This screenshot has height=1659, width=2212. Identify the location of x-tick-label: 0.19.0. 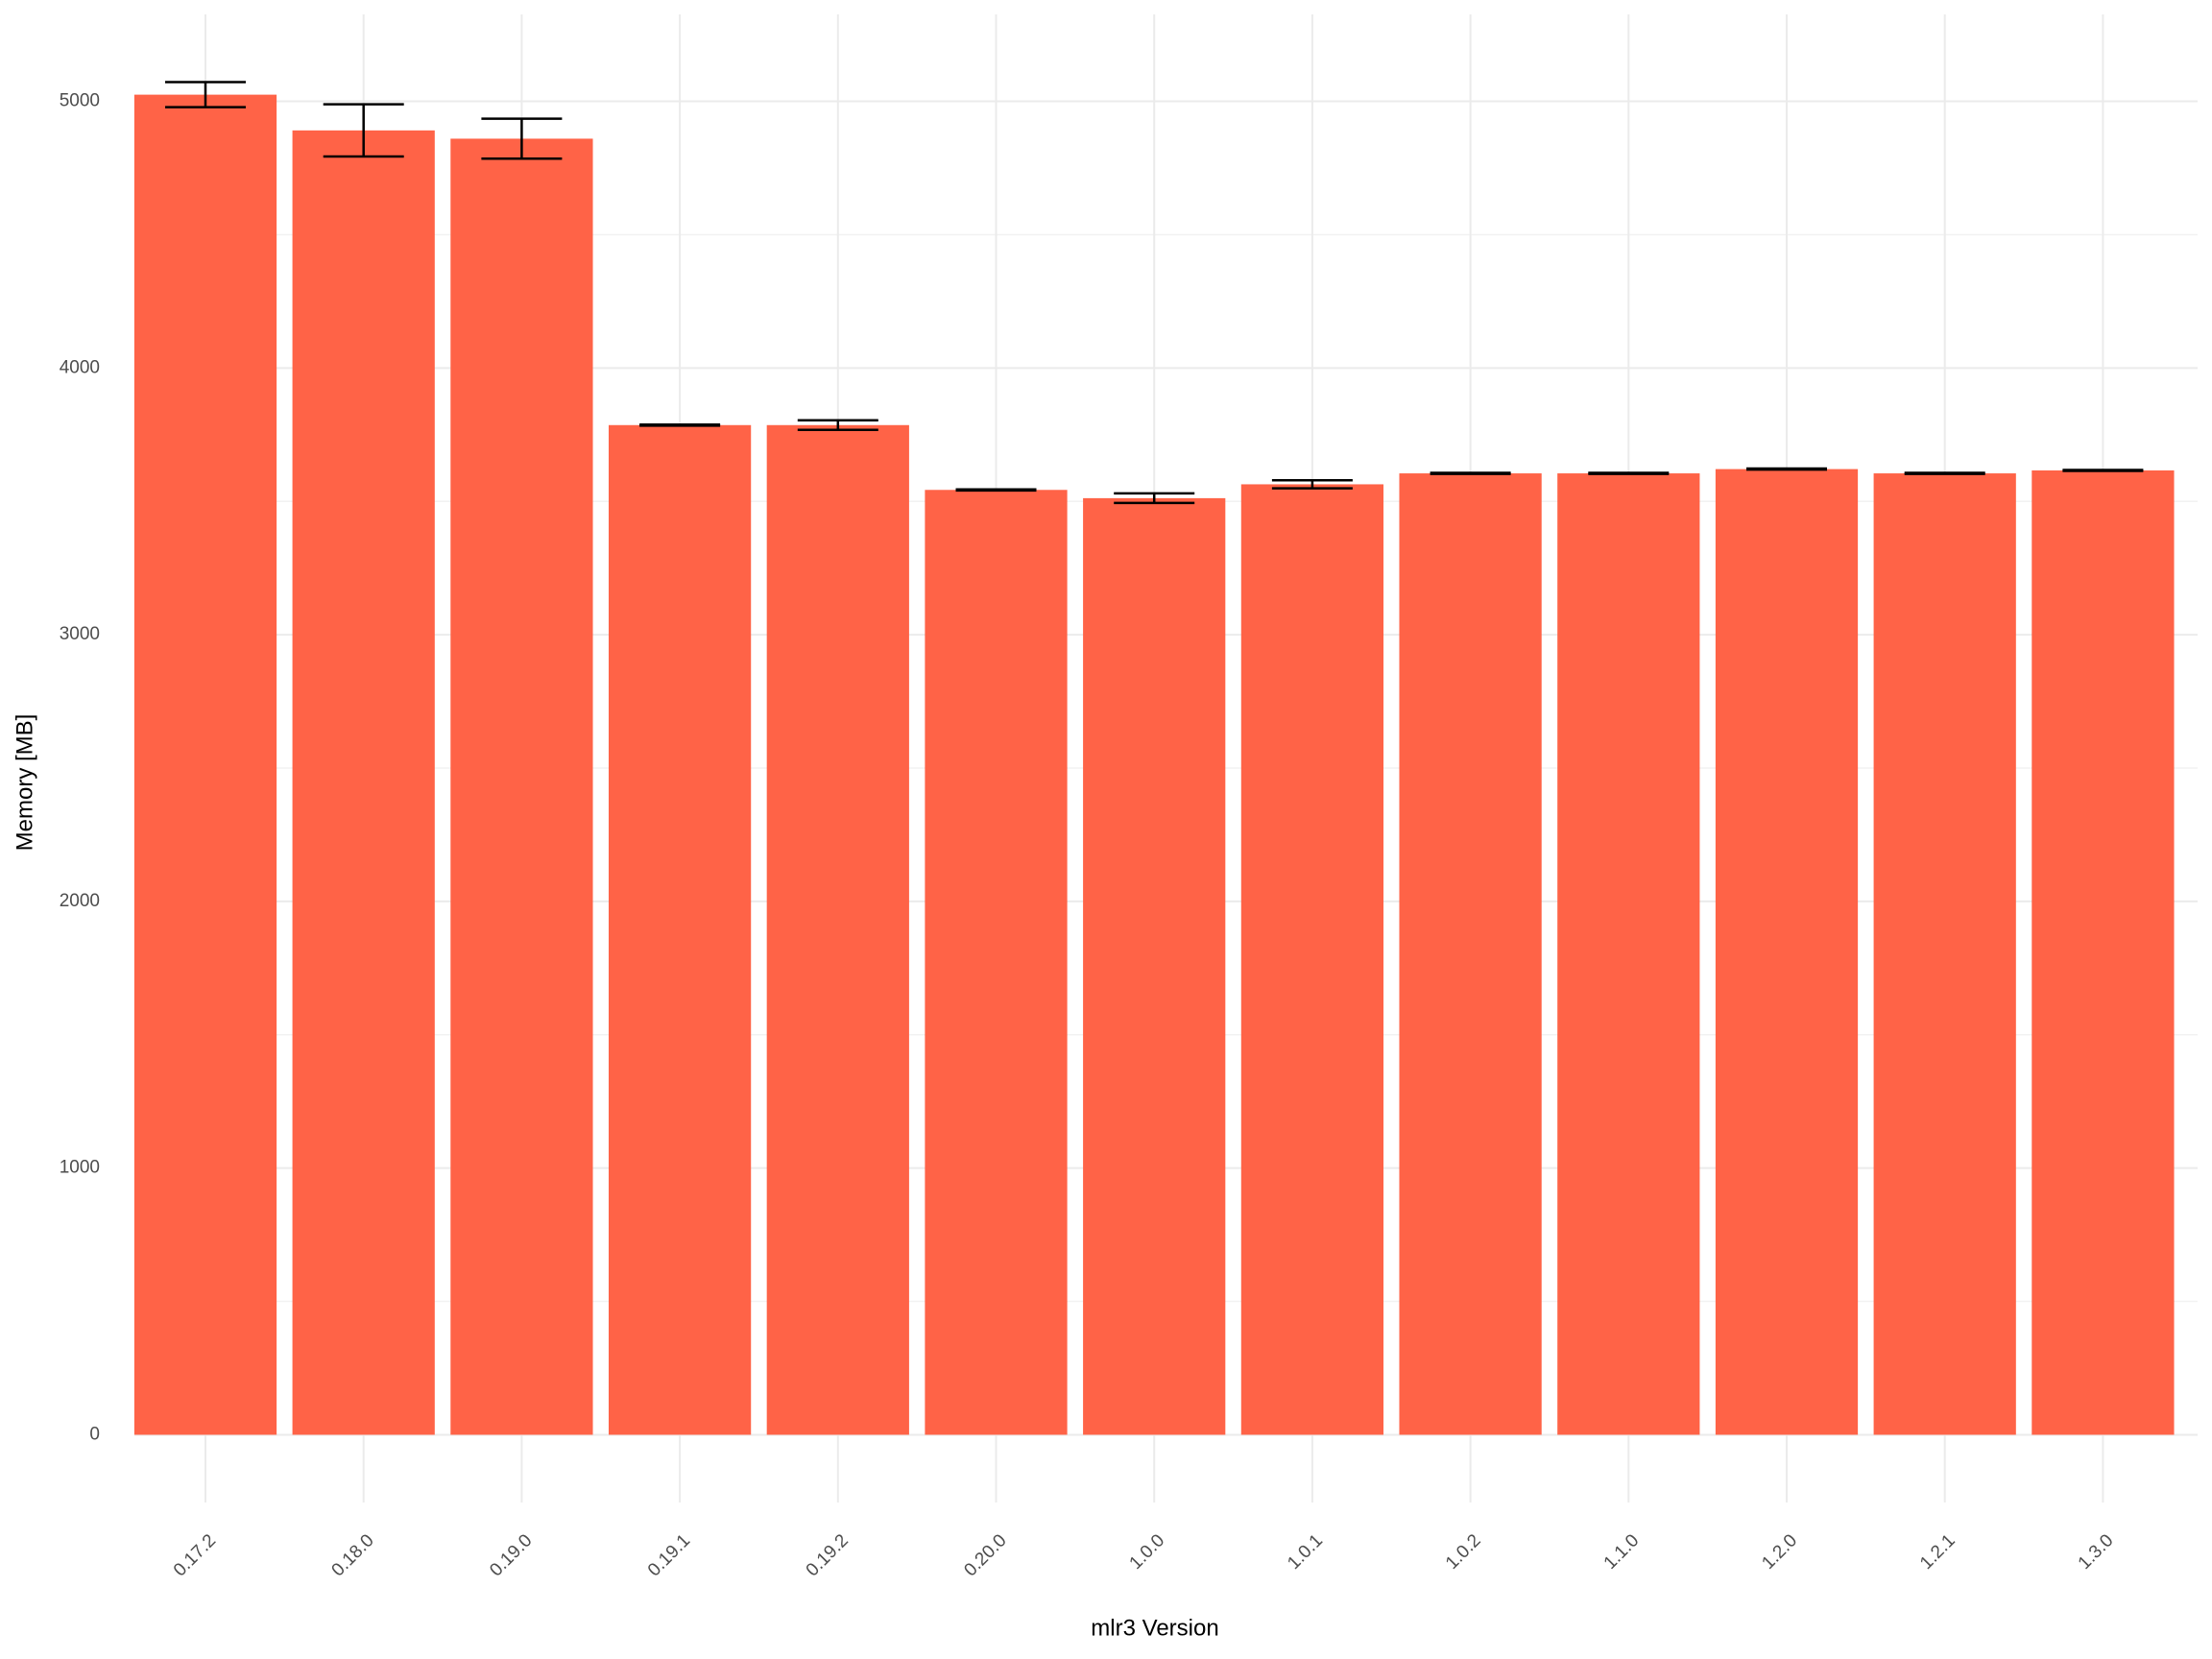
(511, 1555).